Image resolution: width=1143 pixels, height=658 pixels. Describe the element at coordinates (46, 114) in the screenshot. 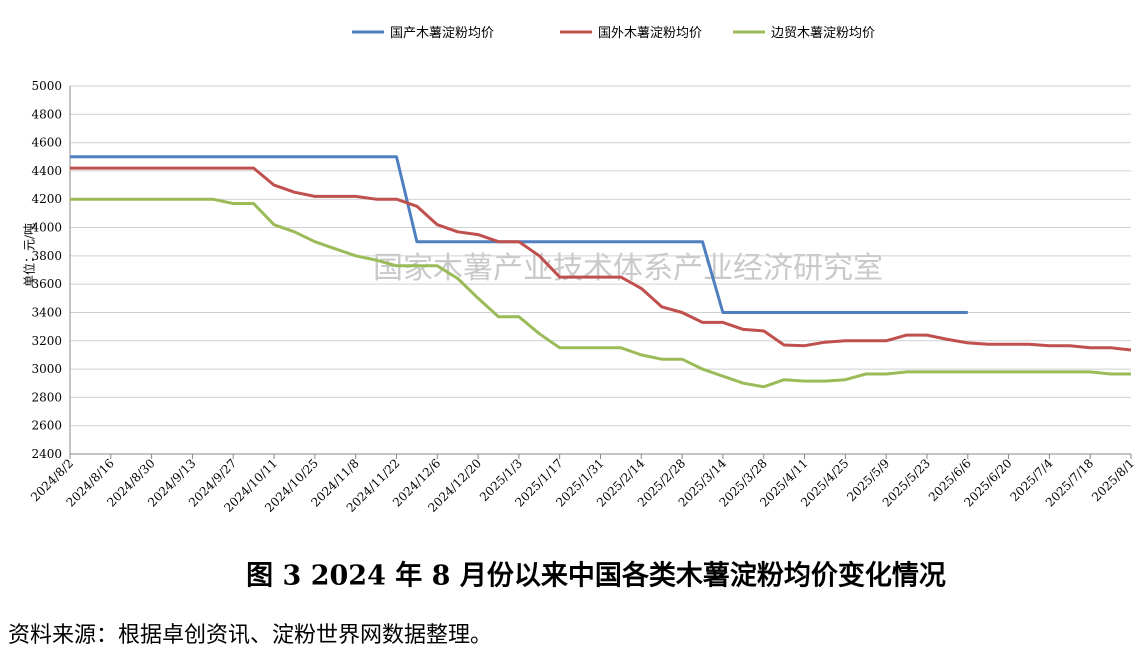

I see `y-tick-label: 4800` at that location.